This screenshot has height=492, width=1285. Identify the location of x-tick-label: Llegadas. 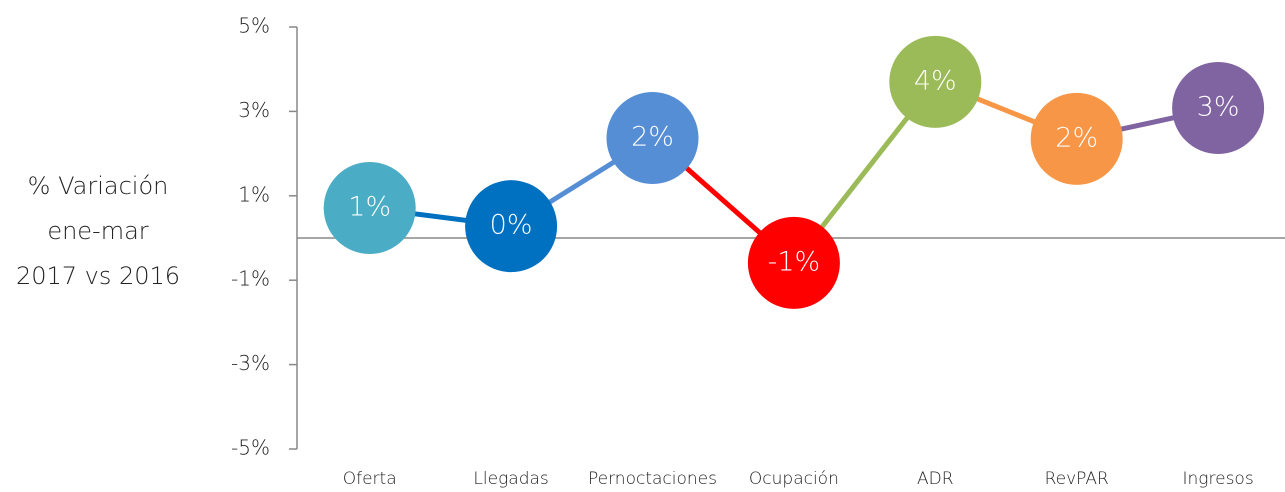
(510, 479).